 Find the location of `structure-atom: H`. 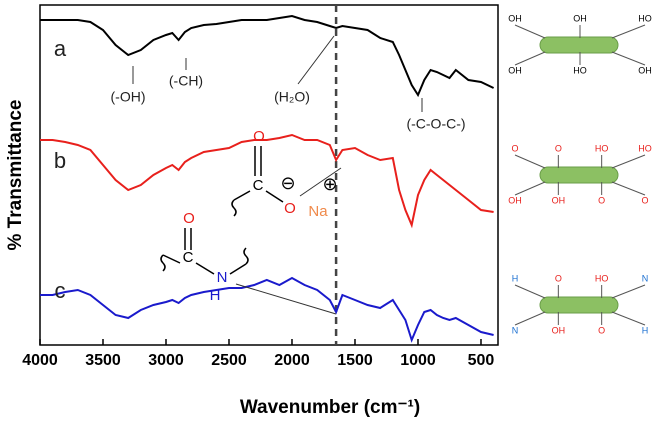

structure-atom: H is located at coordinates (215, 295).